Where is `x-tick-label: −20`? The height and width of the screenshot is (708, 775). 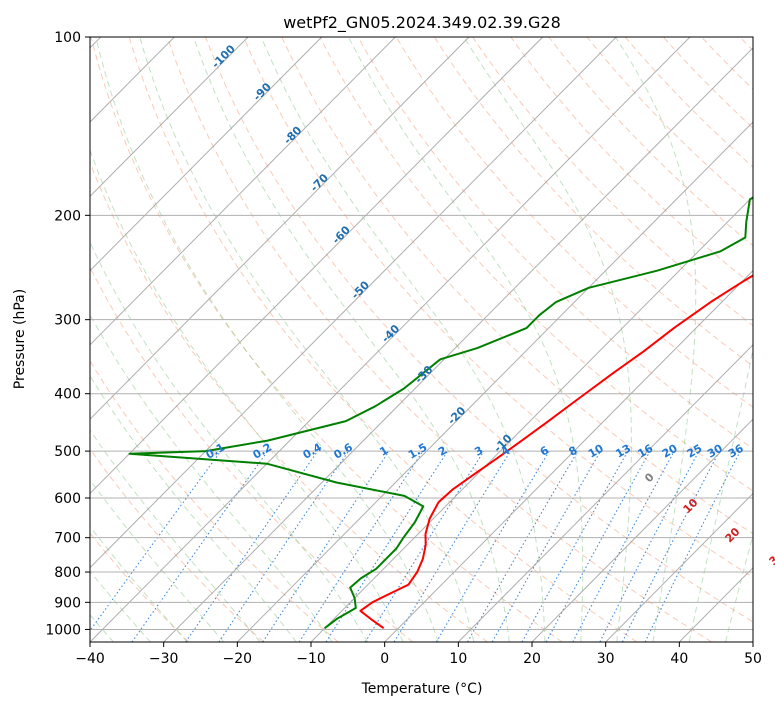
x-tick-label: −20 is located at coordinates (238, 659).